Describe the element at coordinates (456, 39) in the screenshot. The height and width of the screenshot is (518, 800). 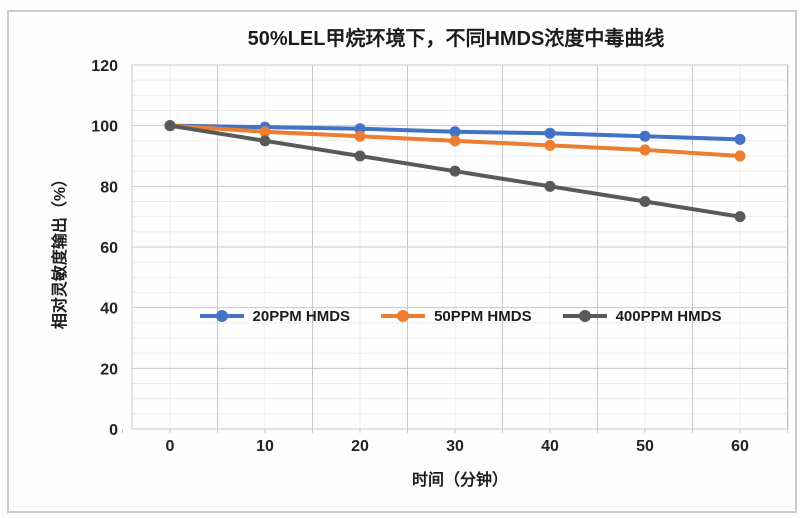
I see `chart-title: 50%LEL甲烷环境下，不同HMDS浓度中毒曲线` at that location.